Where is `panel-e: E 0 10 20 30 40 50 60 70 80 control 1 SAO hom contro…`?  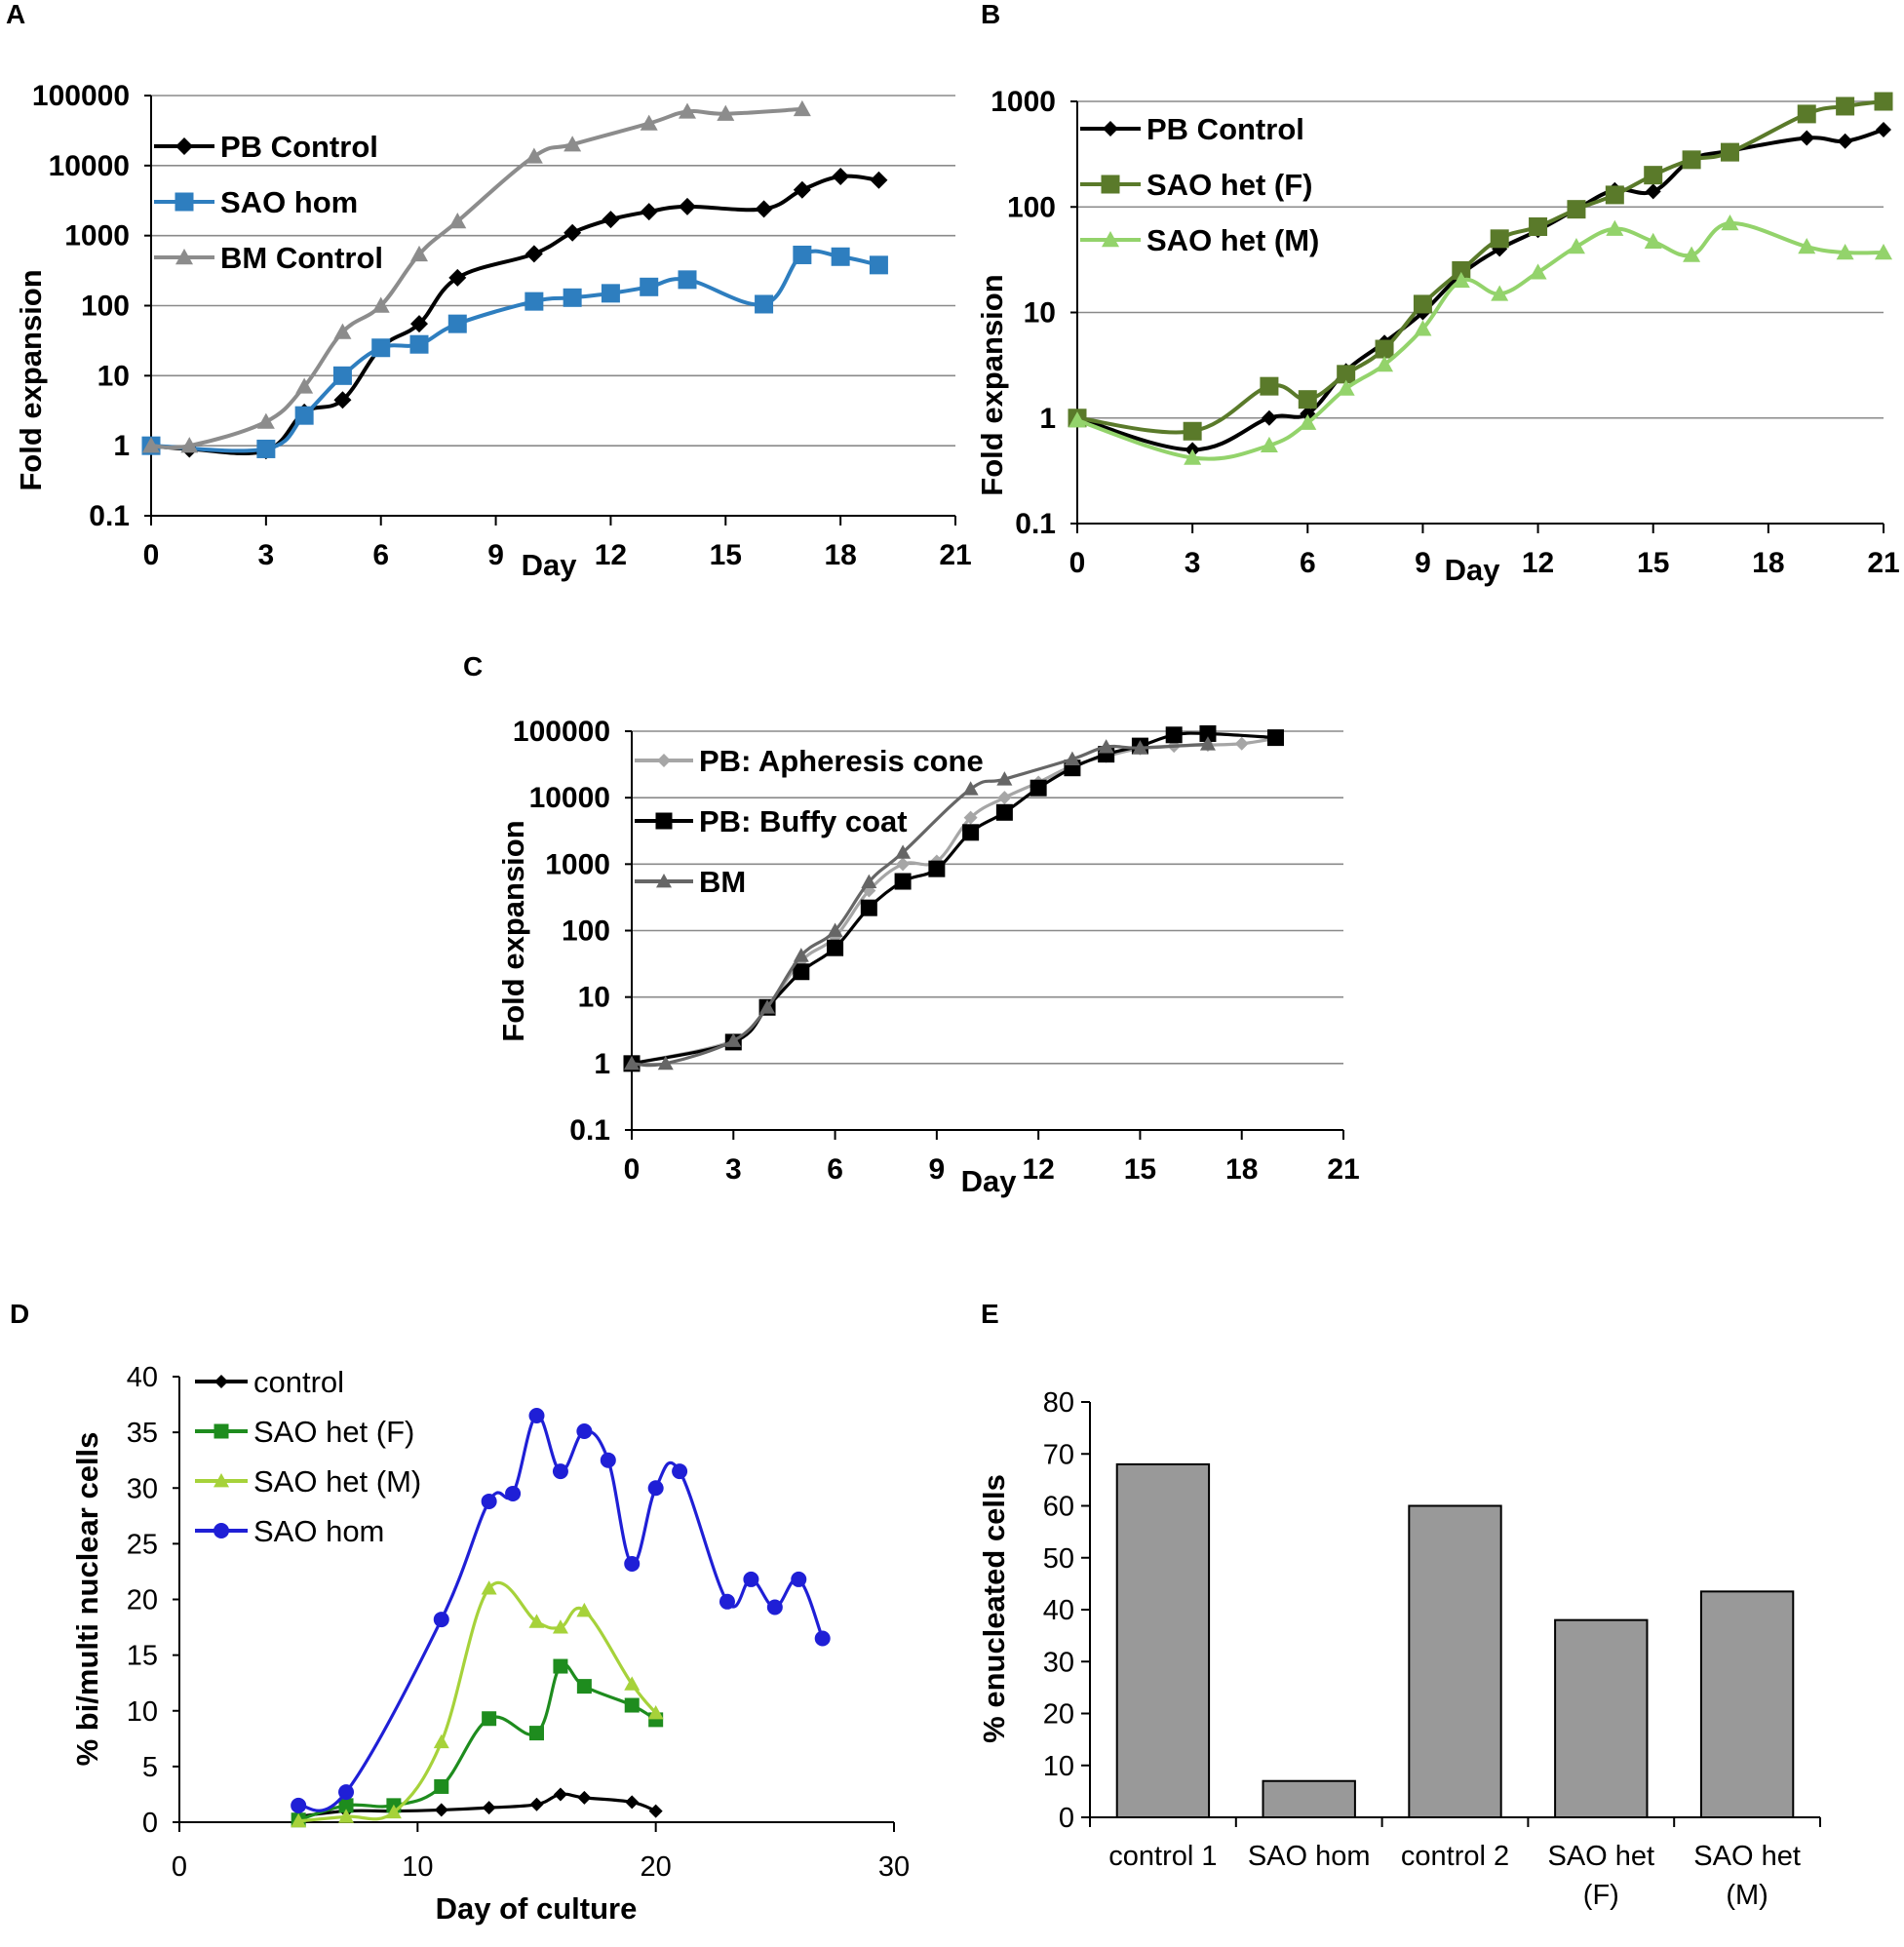
panel-e: E 0 10 20 30 40 50 60 70 80 control 1 SAO hom contro… is located at coordinates (1399, 1605).